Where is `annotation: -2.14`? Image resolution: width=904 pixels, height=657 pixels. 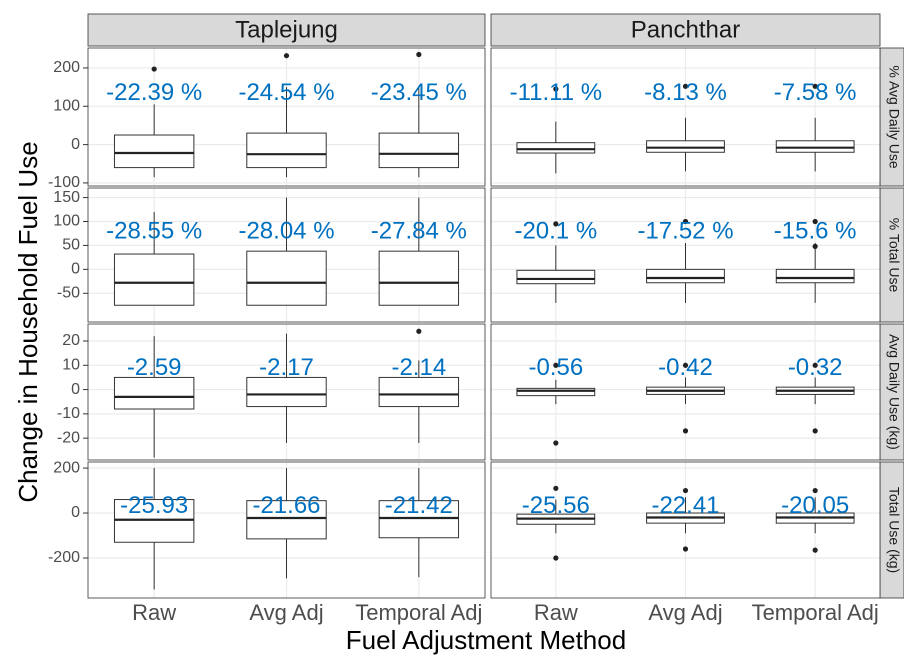
annotation: -2.14 is located at coordinates (418, 367).